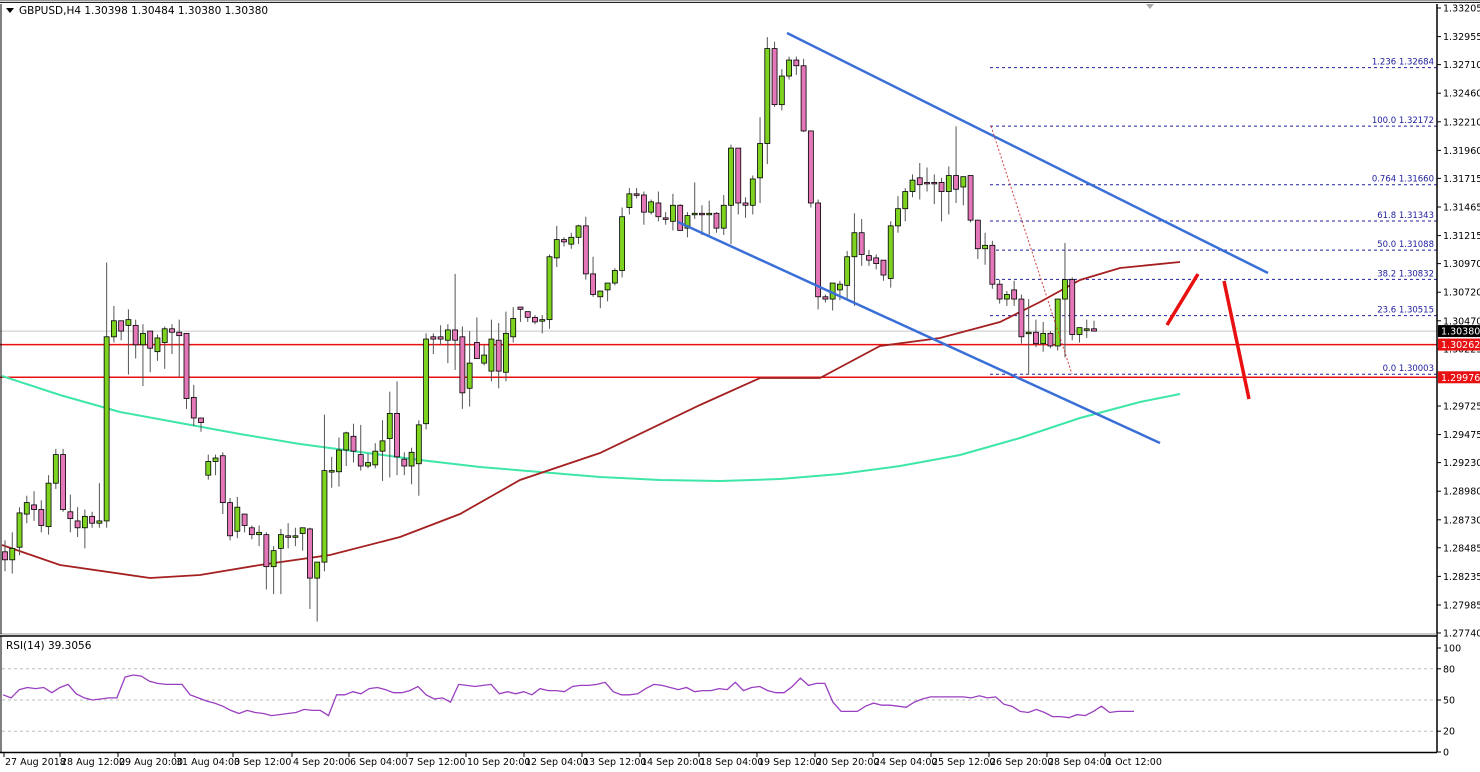 Image resolution: width=1480 pixels, height=772 pixels. I want to click on svg-text: 1.28980, so click(1461, 492).